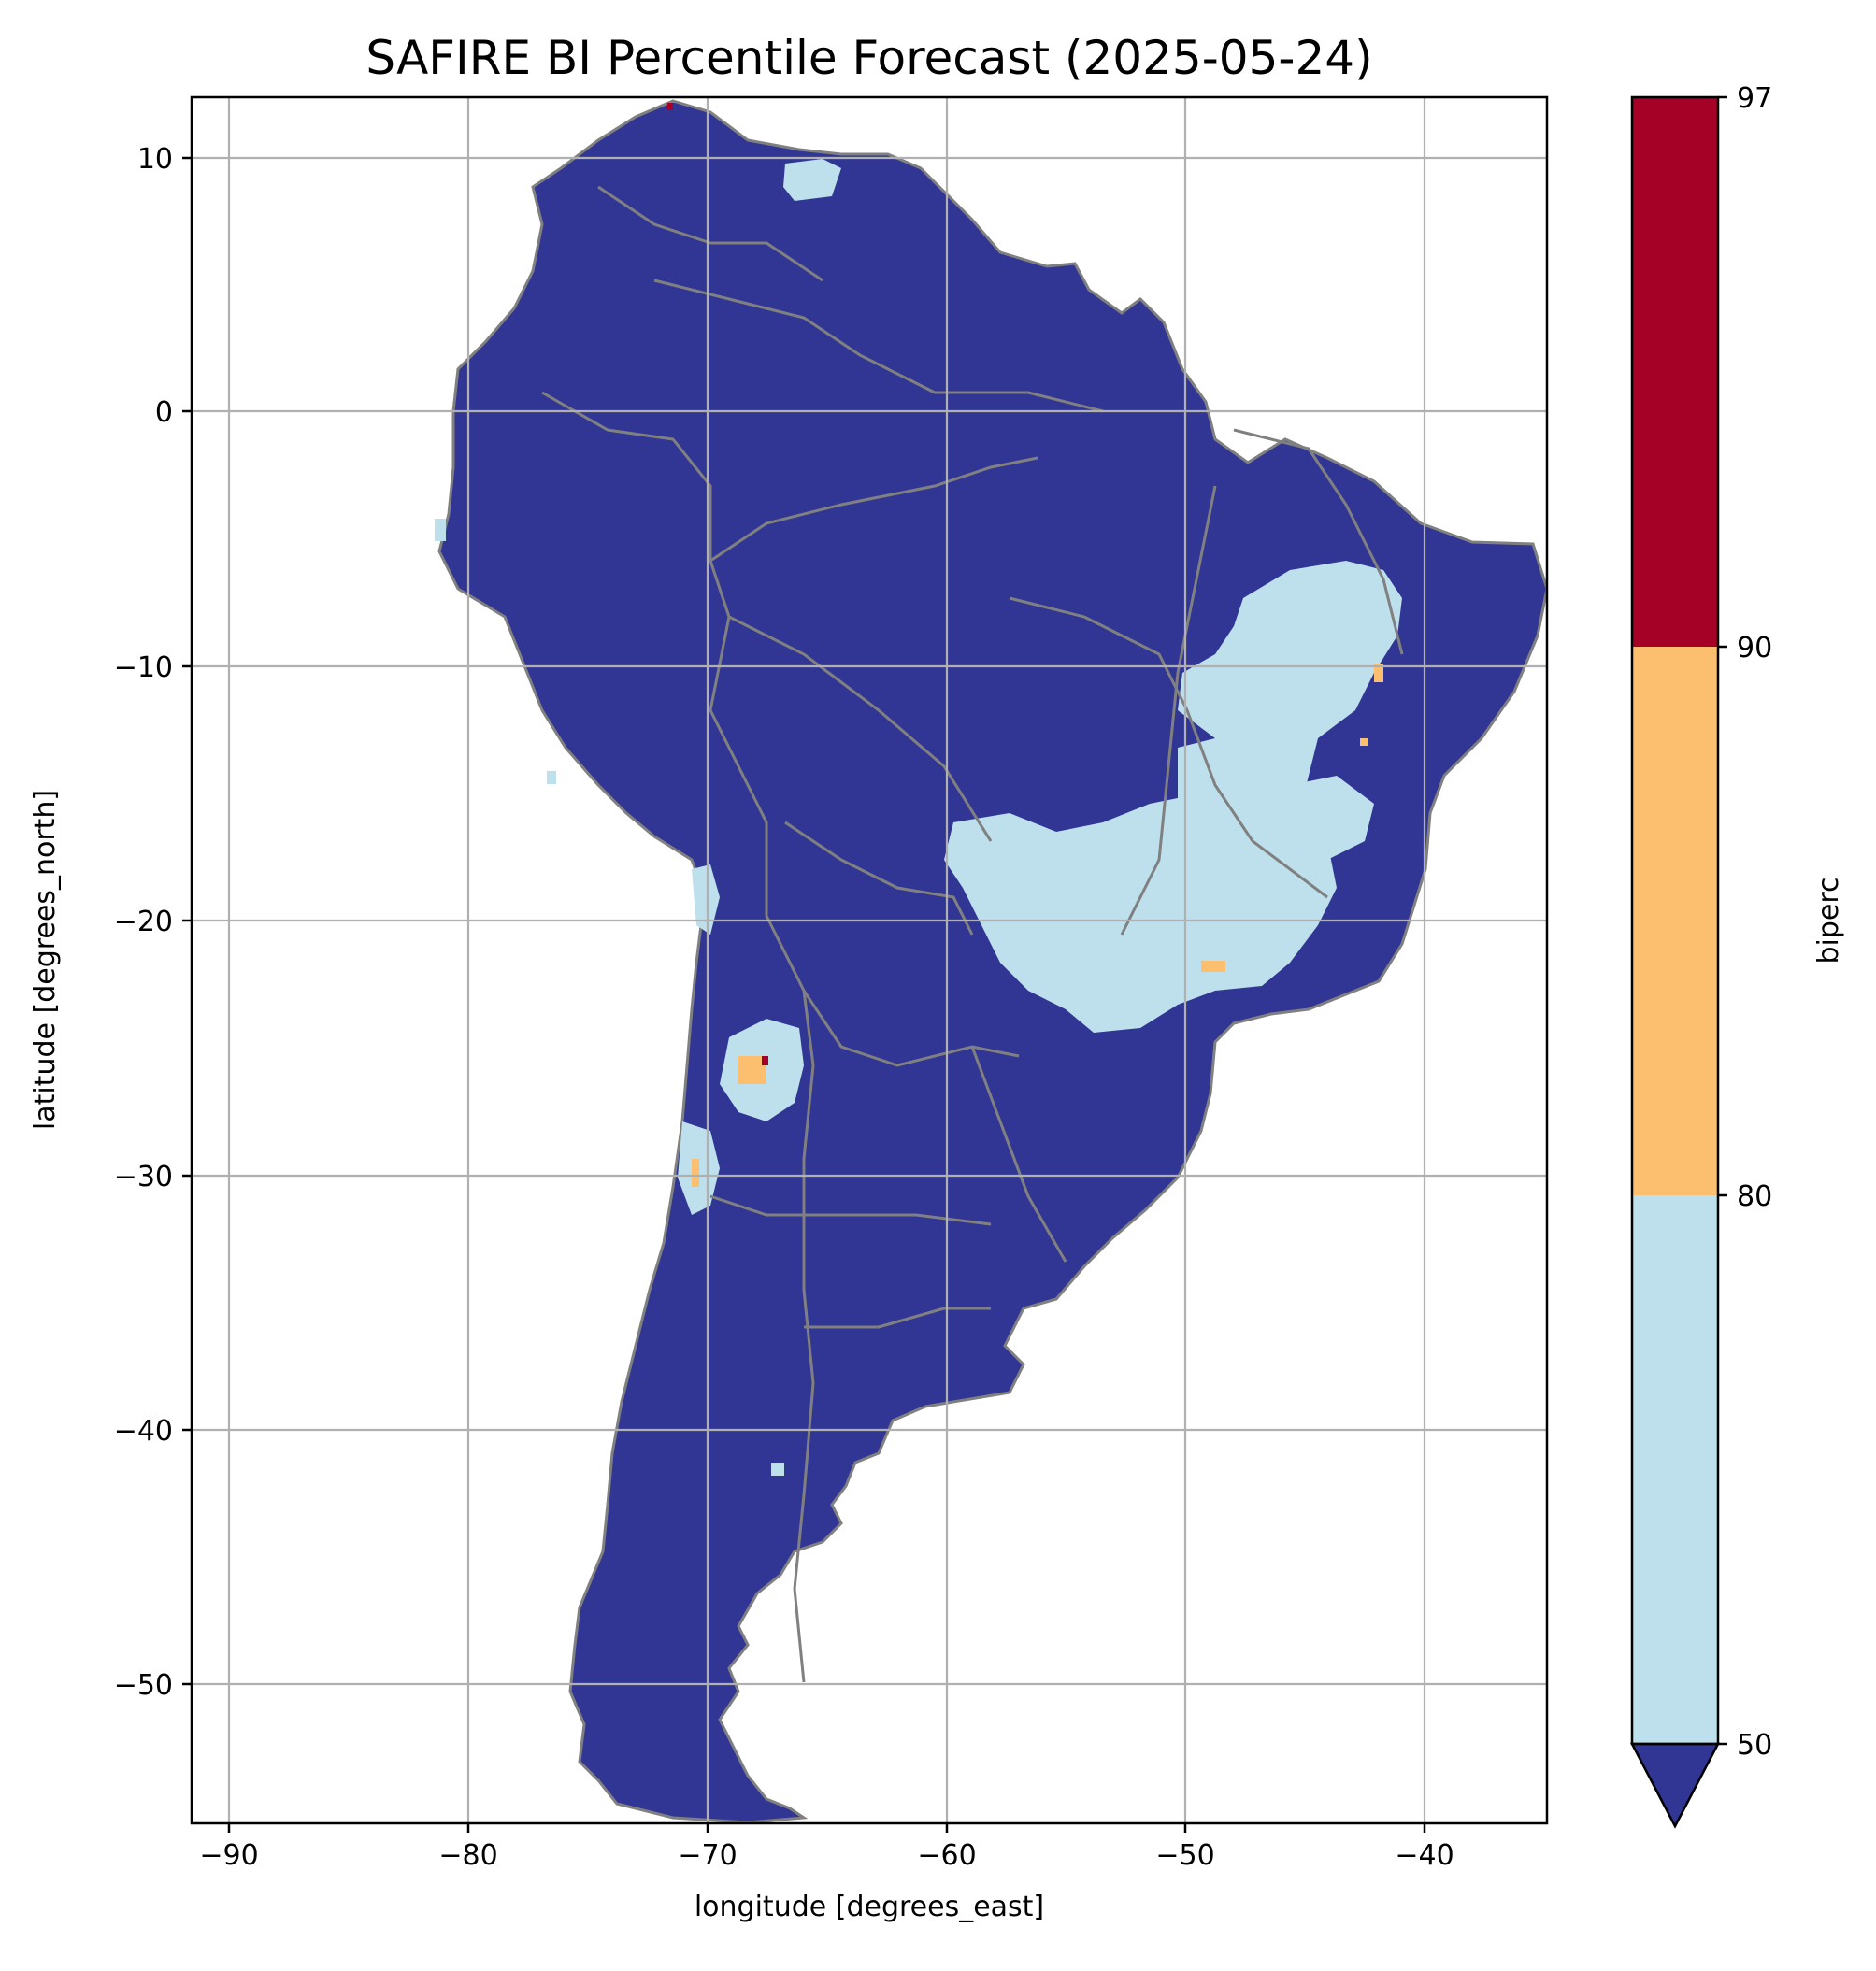 This screenshot has height=1971, width=1876. I want to click on x-tick-label: −40, so click(1425, 1855).